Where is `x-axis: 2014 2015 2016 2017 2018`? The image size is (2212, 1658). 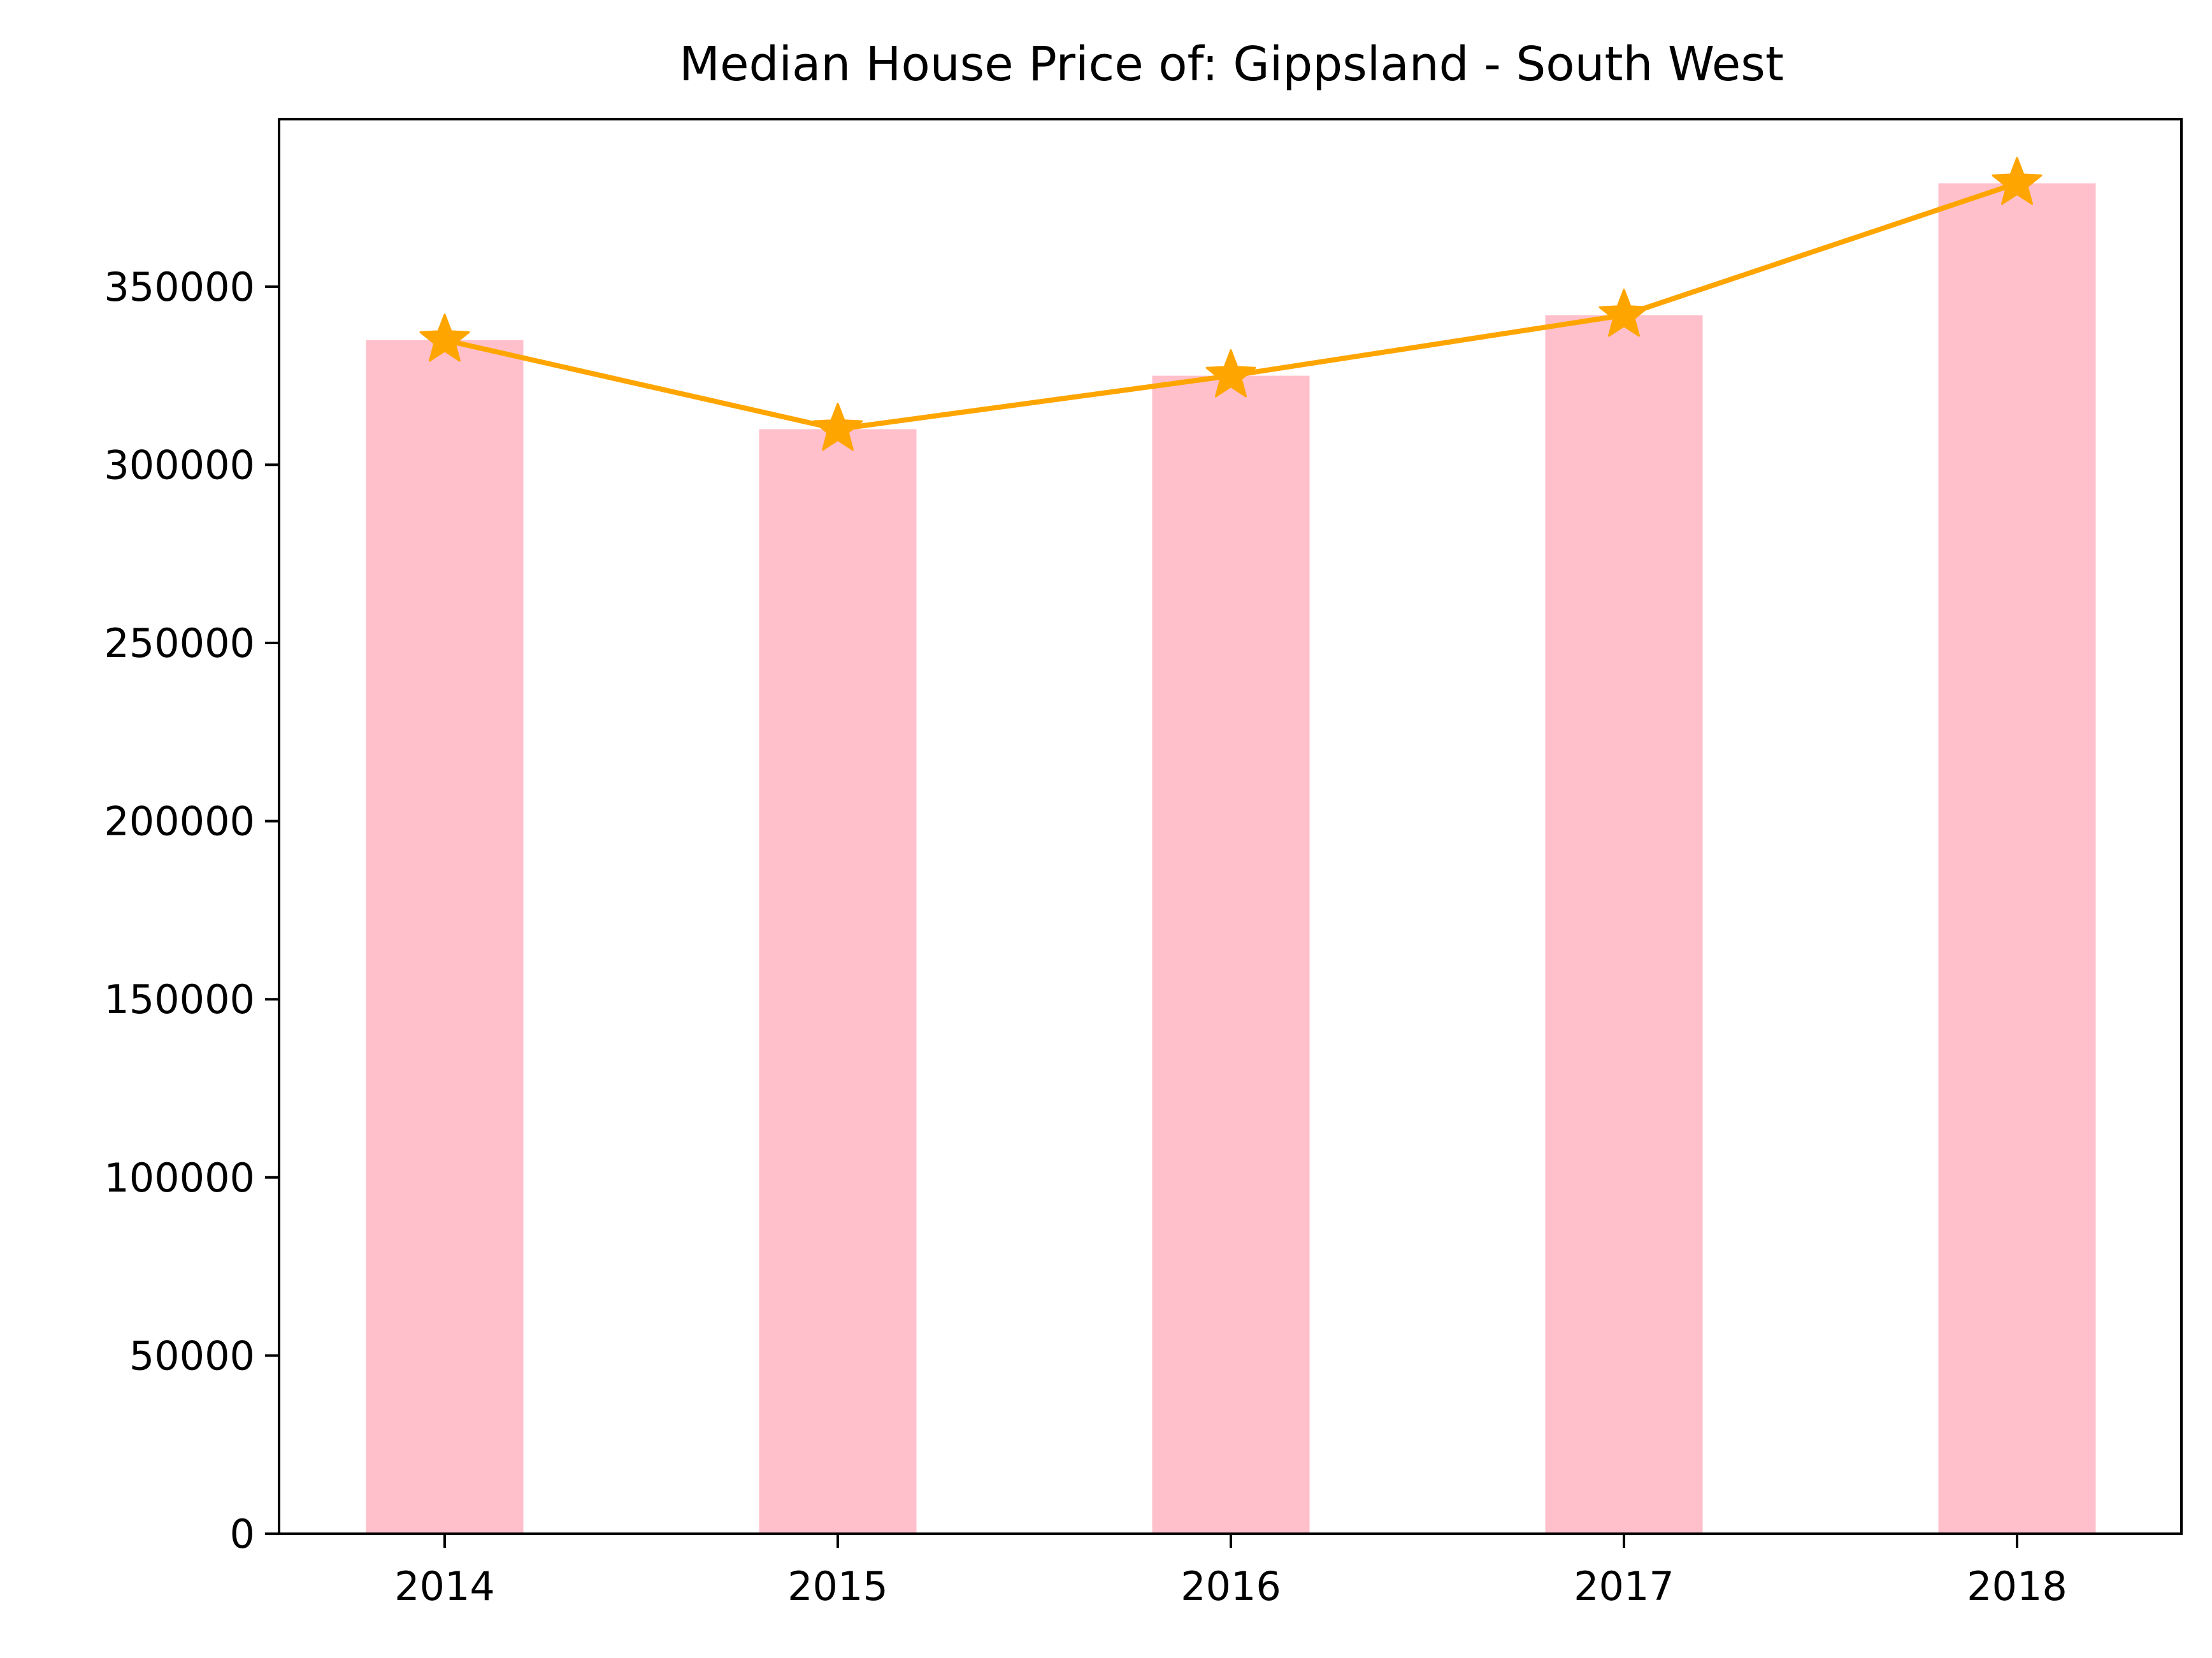
x-axis: 2014 2015 2016 2017 2018 is located at coordinates (1230, 1572).